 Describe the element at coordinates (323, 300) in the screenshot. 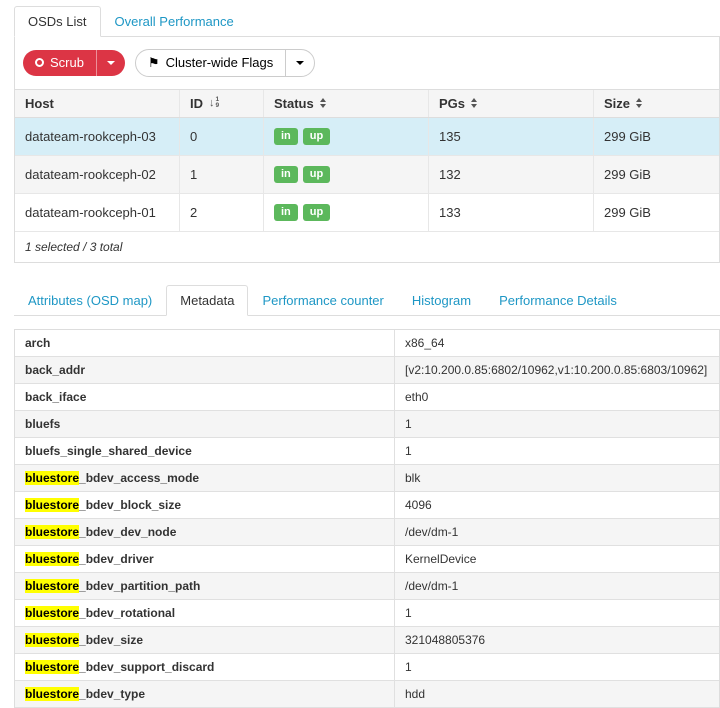

I see `tab-performance-counter: Performance counter` at that location.